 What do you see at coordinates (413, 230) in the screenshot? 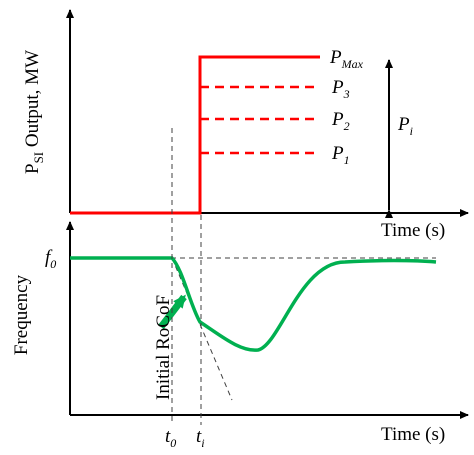
I see `top-x-axis-label: Time (s)` at bounding box center [413, 230].